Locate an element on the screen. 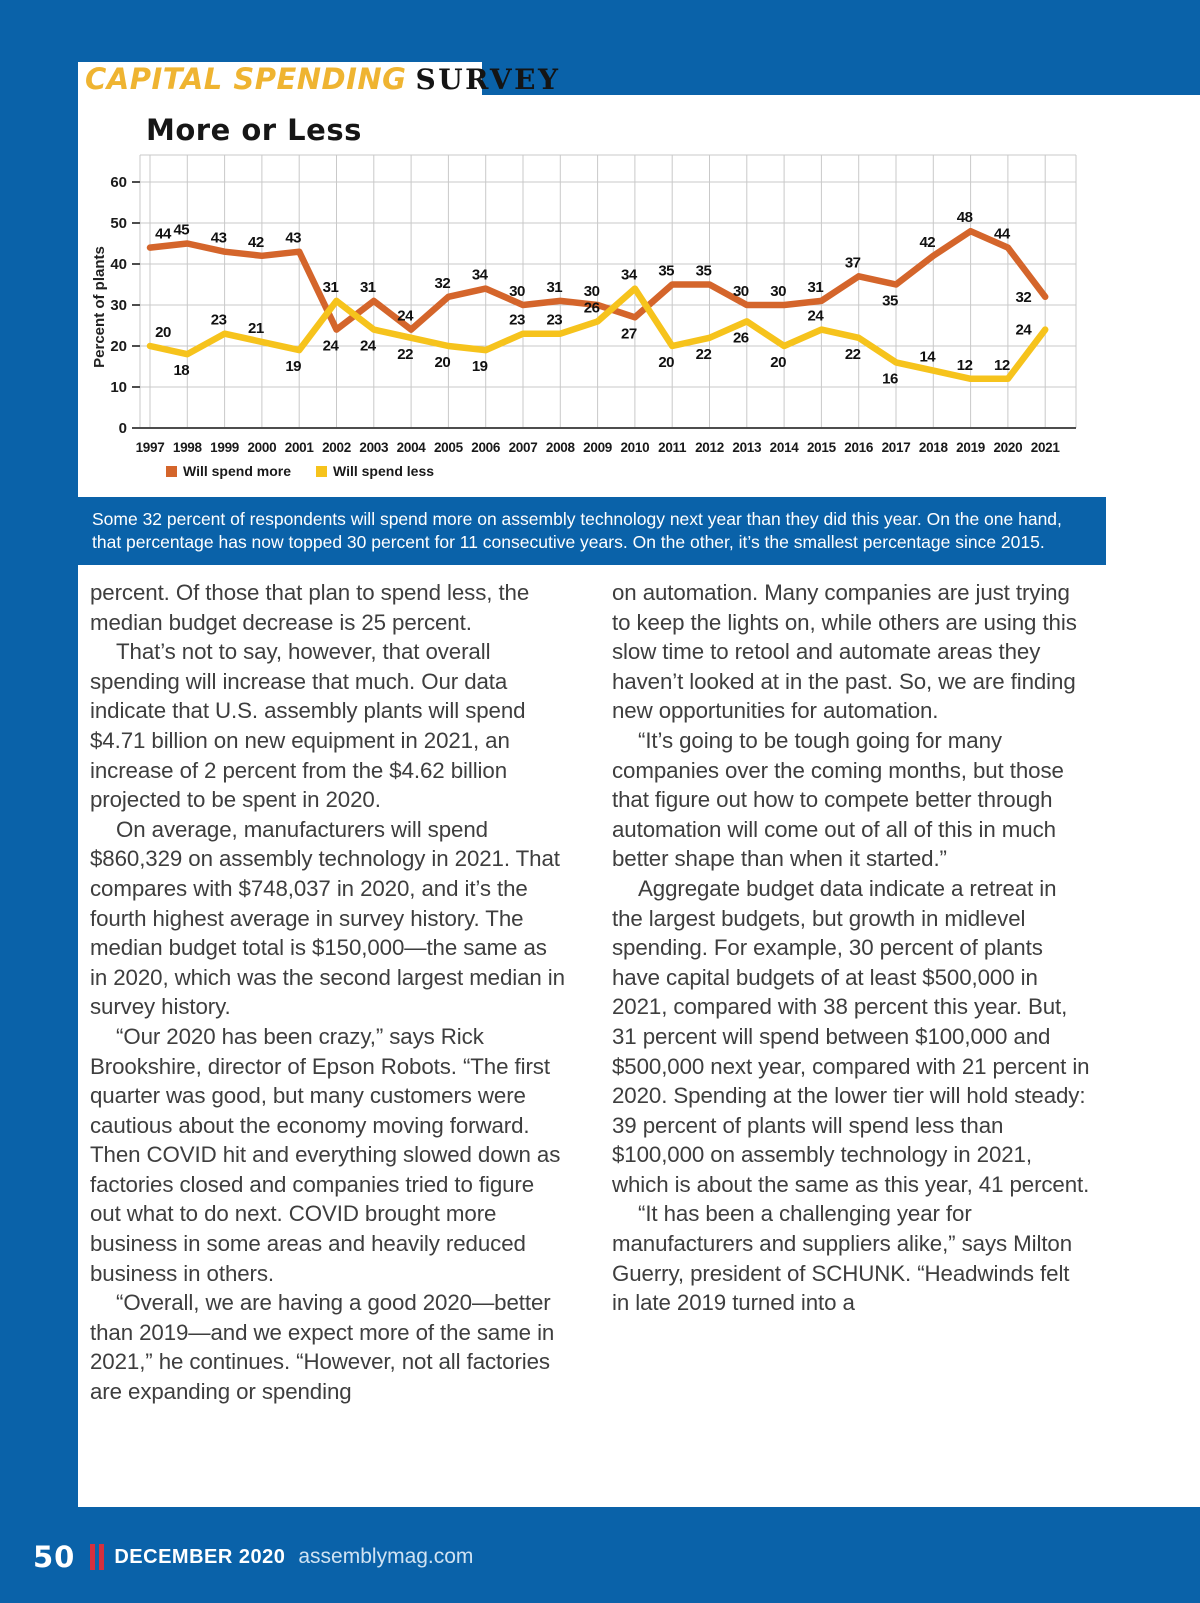  x-tick-label: 2008 is located at coordinates (561, 447).